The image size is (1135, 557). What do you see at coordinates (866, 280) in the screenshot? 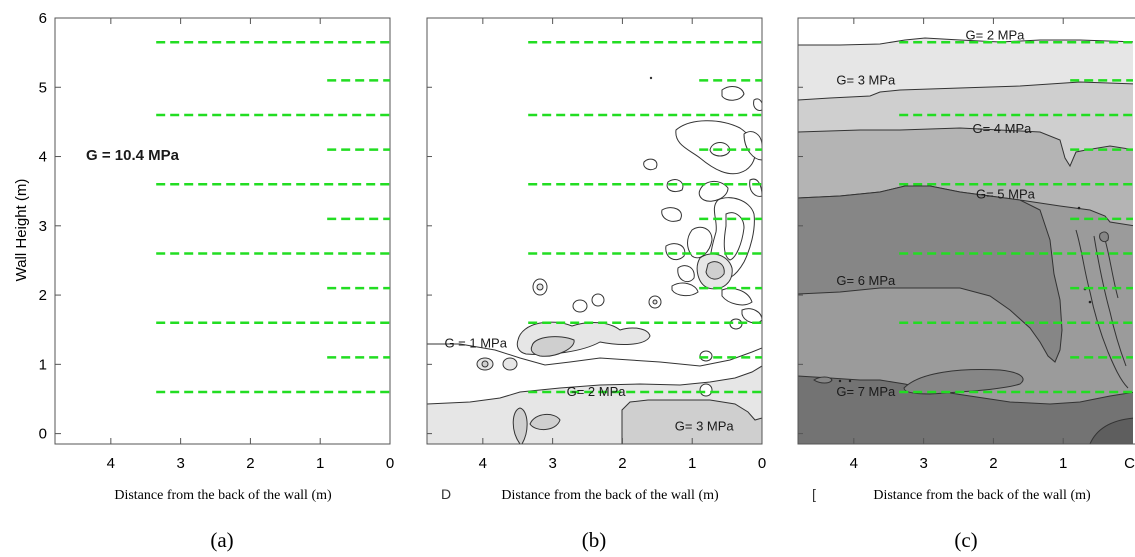
I see `contour-label: G= 6 MPa` at bounding box center [866, 280].